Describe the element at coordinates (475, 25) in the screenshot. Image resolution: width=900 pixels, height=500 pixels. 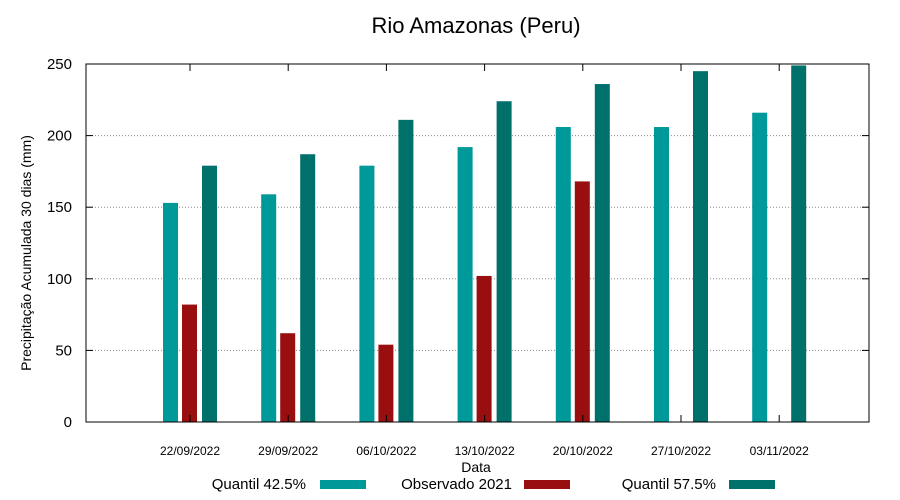
I see `chart-title: Rio Amazonas (Peru)` at that location.